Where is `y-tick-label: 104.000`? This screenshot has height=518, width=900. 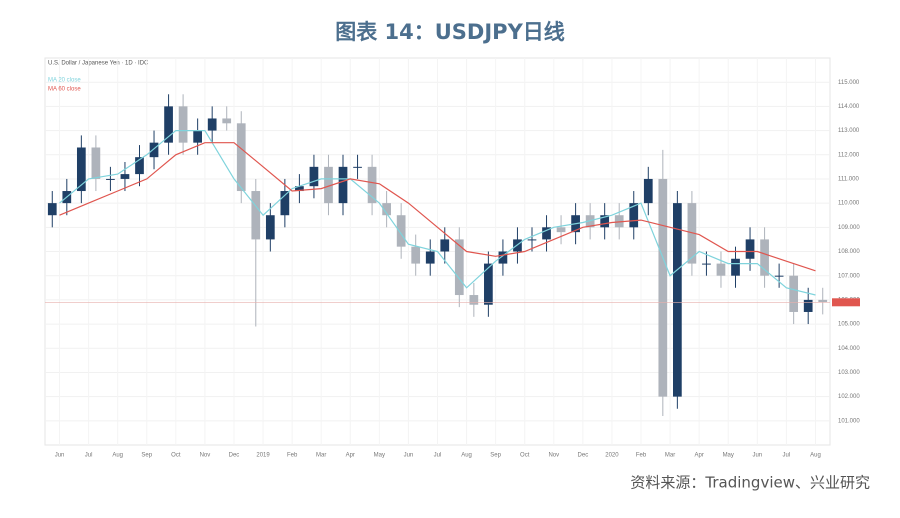
y-tick-label: 104.000 is located at coordinates (849, 349).